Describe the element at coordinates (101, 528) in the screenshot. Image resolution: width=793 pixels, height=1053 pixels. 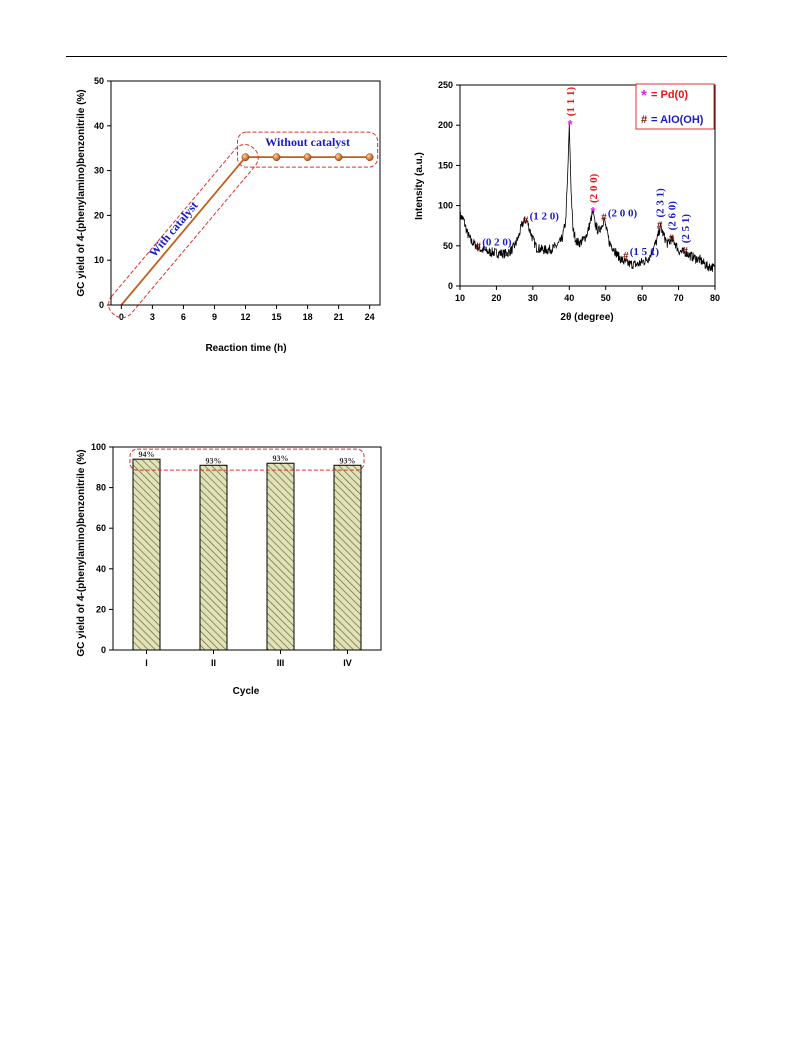
I see `y-tick-label: 60` at that location.